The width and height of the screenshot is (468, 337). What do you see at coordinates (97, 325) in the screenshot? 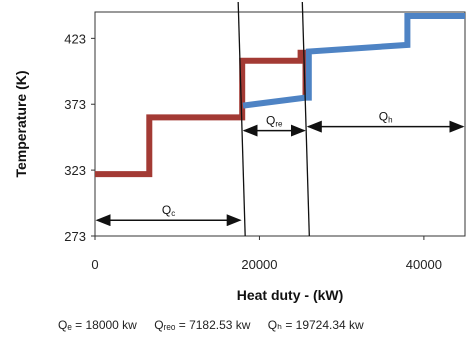
I see `qc-value: Qₑ = 18000 kw` at bounding box center [97, 325].